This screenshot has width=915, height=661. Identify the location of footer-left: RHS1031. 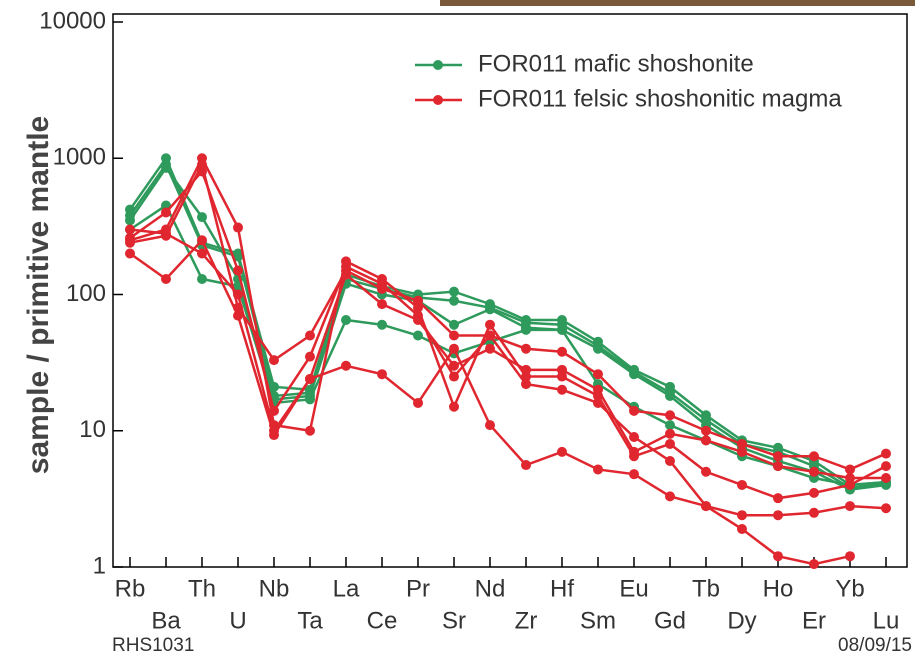
(153, 645).